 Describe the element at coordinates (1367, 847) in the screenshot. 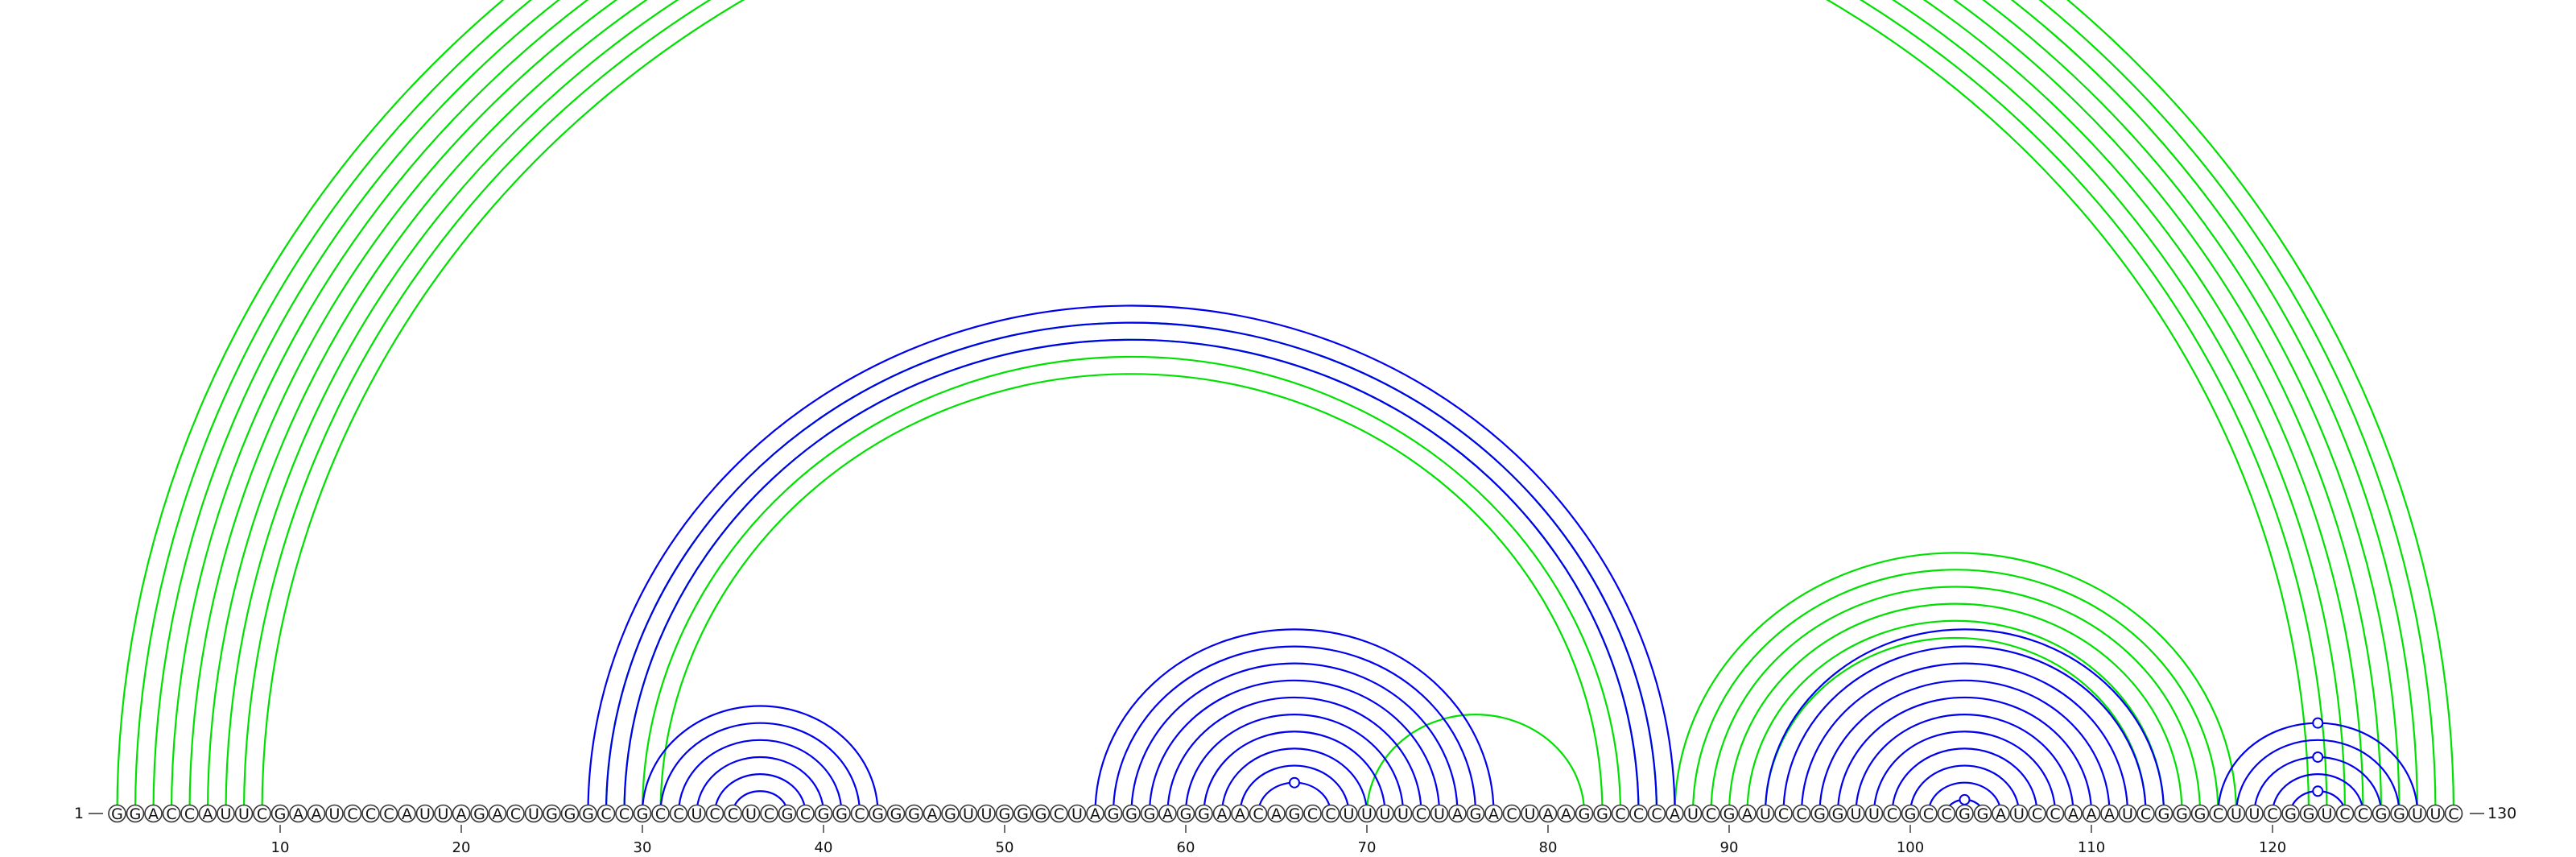

I see `axis-tick-label: 70` at that location.